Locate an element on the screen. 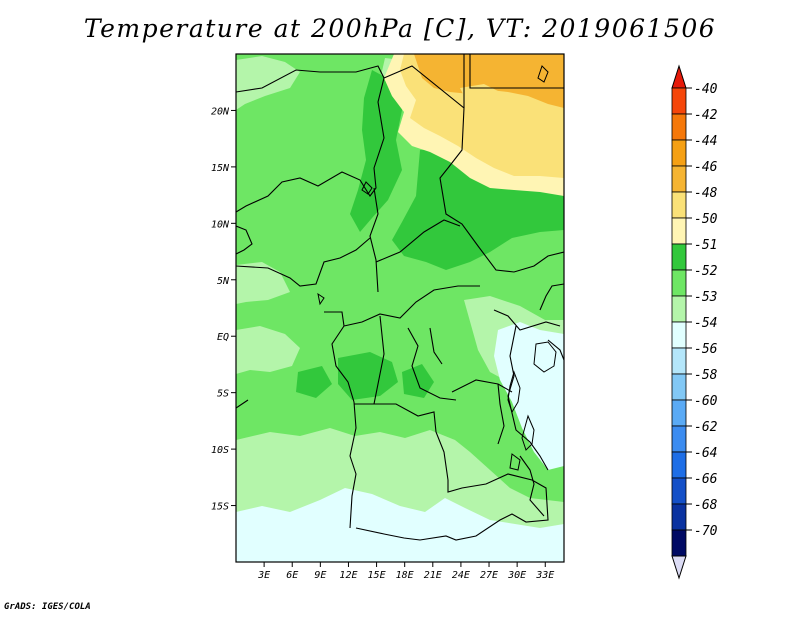 This screenshot has width=800, height=618. lon-tick-label: 6E is located at coordinates (292, 575).